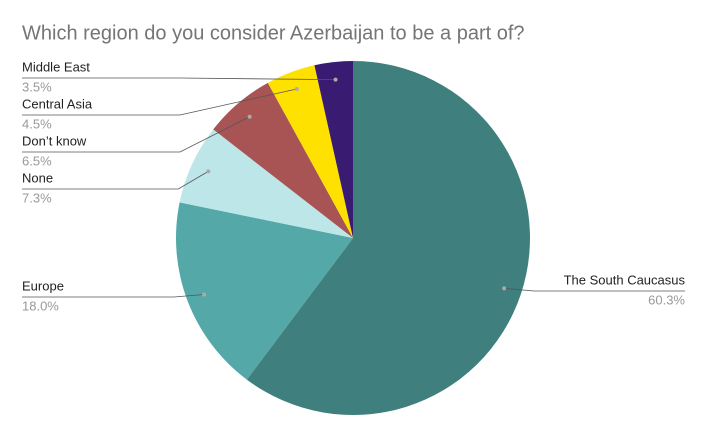 Image resolution: width=707 pixels, height=437 pixels. I want to click on slice-label: Middle East, so click(56, 66).